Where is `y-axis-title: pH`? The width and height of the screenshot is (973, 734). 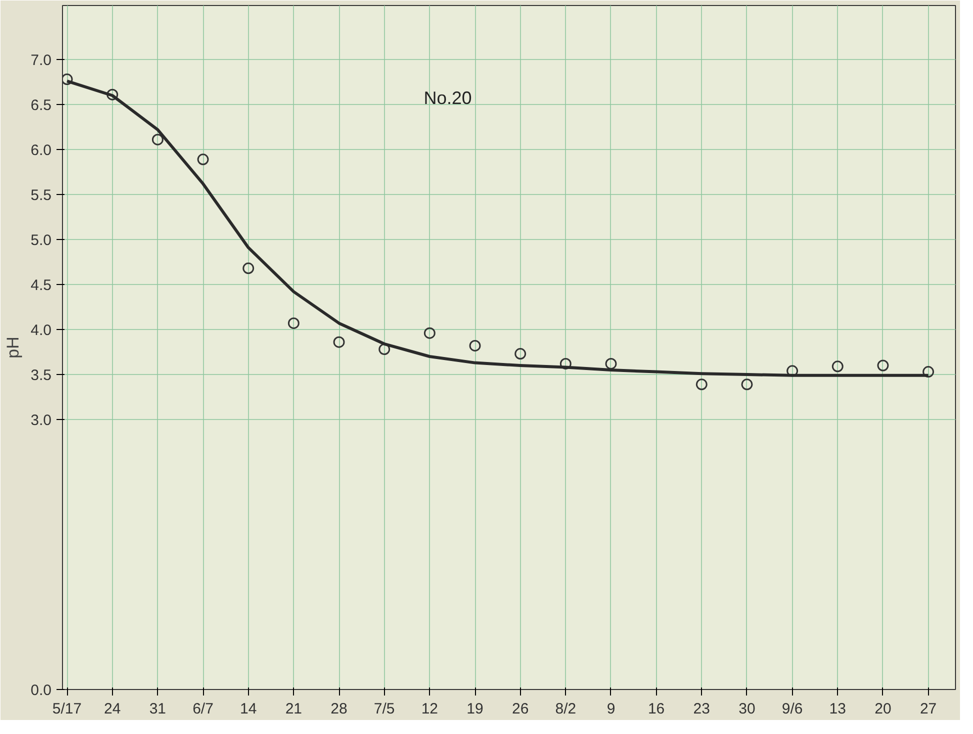 y-axis-title: pH is located at coordinates (13, 347).